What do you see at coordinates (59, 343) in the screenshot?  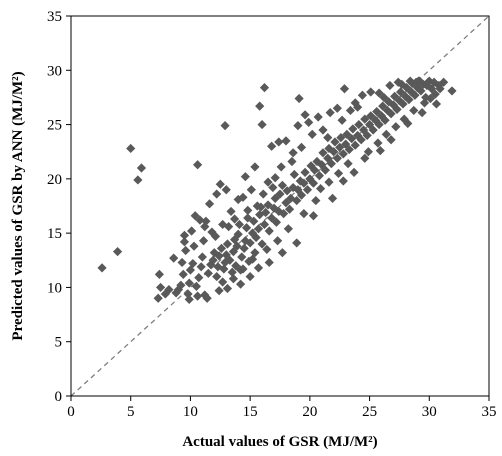 I see `y-tick-label: 5` at bounding box center [59, 343].